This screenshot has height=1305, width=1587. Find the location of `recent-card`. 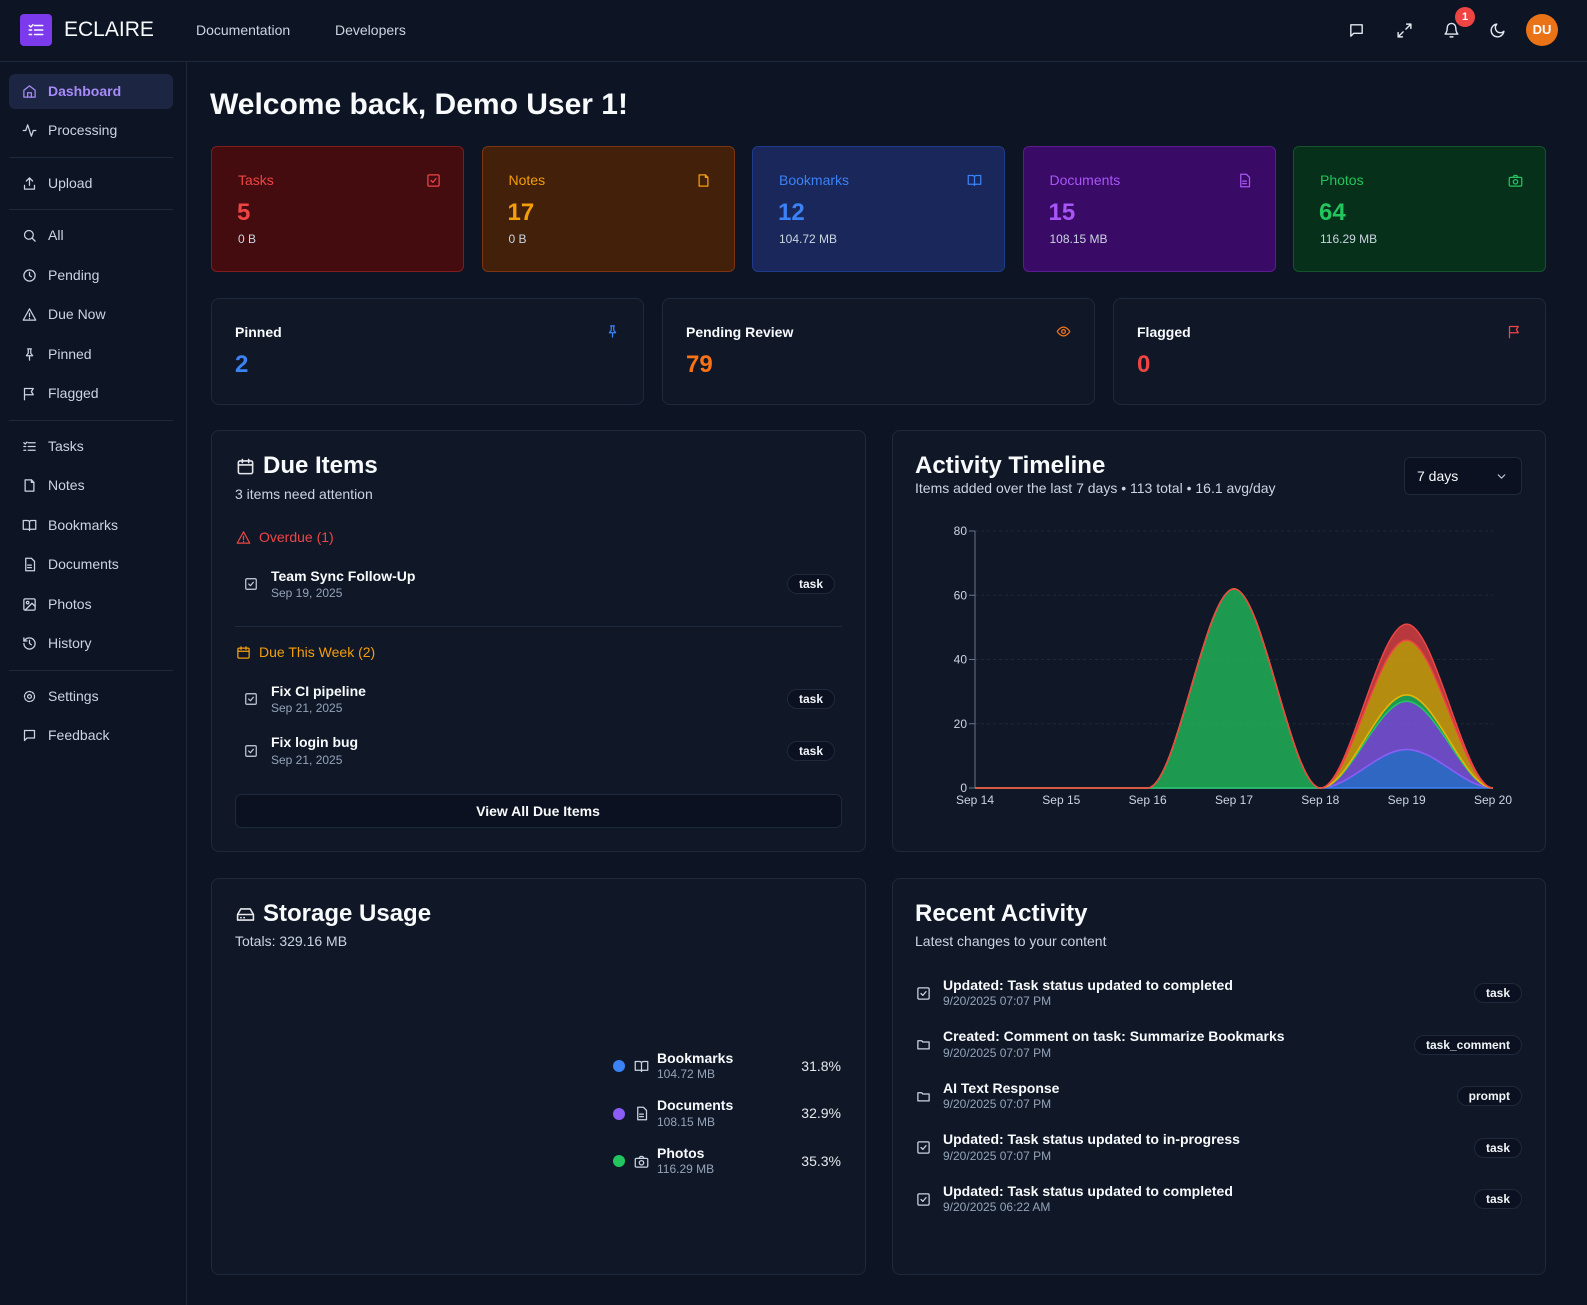

recent-card is located at coordinates (1219, 1076).